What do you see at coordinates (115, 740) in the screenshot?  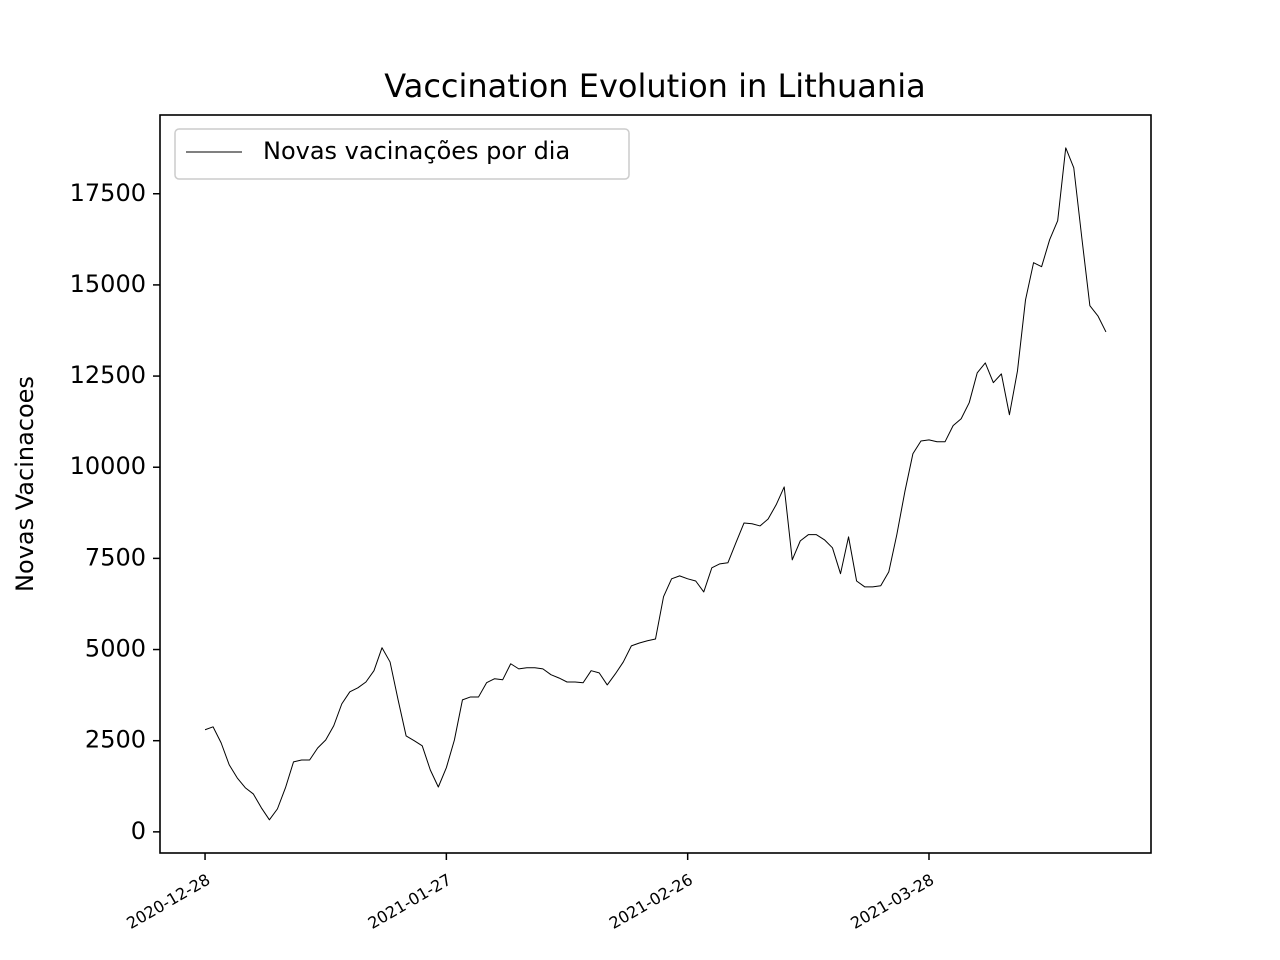 I see `y-tick-label: 2500` at bounding box center [115, 740].